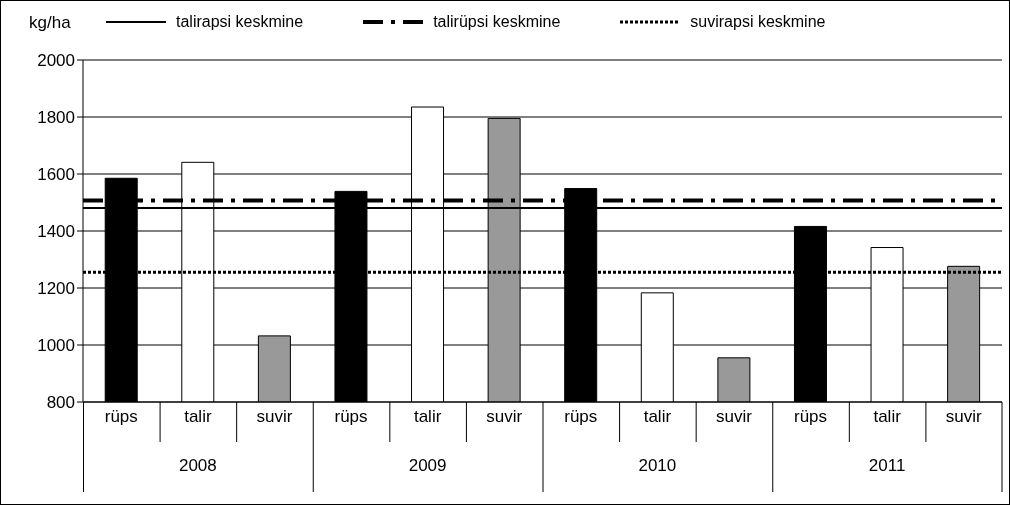 This screenshot has width=1010, height=505. I want to click on y-tick-label: 2000, so click(56, 61).